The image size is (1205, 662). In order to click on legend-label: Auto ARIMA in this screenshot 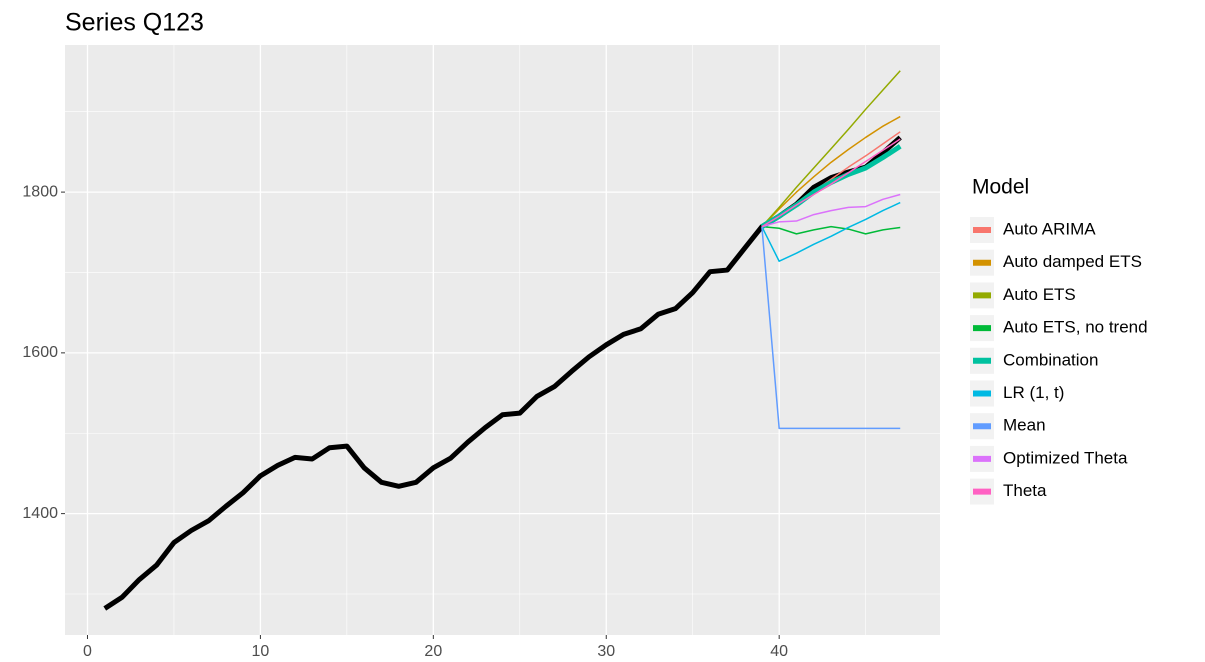, I will do `click(1049, 228)`.